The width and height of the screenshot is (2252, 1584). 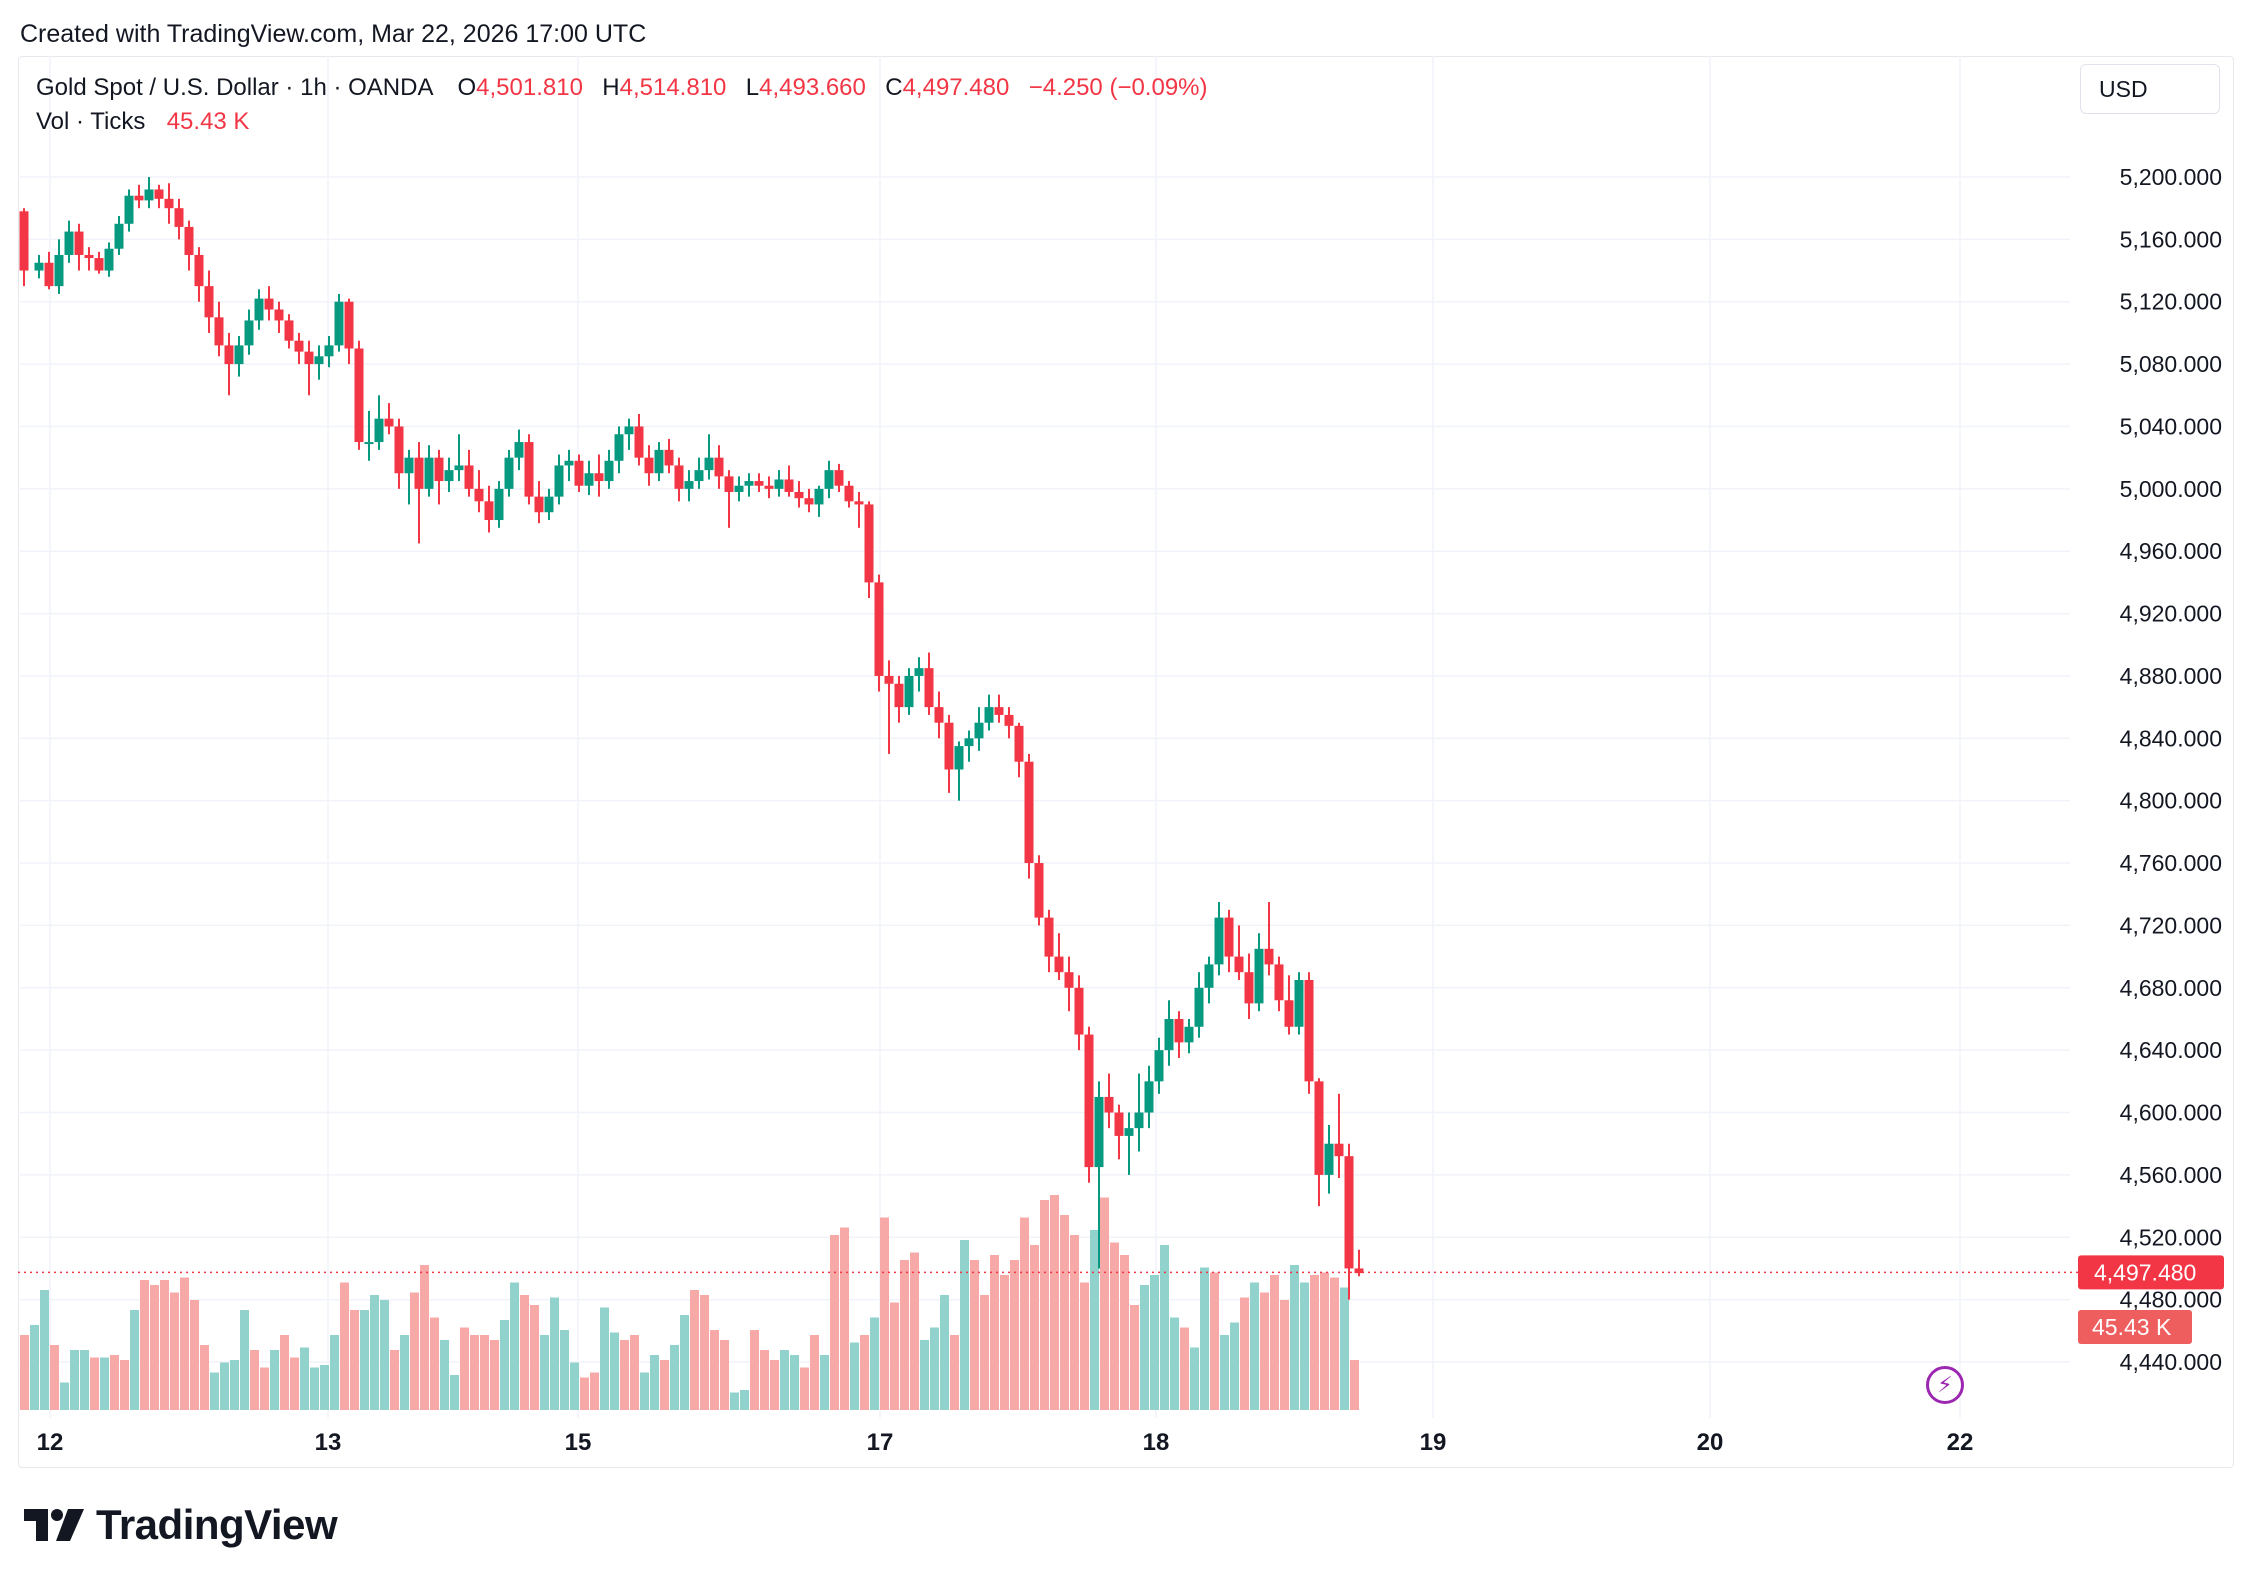 What do you see at coordinates (2171, 801) in the screenshot?
I see `price-tick-label: 4,800.000` at bounding box center [2171, 801].